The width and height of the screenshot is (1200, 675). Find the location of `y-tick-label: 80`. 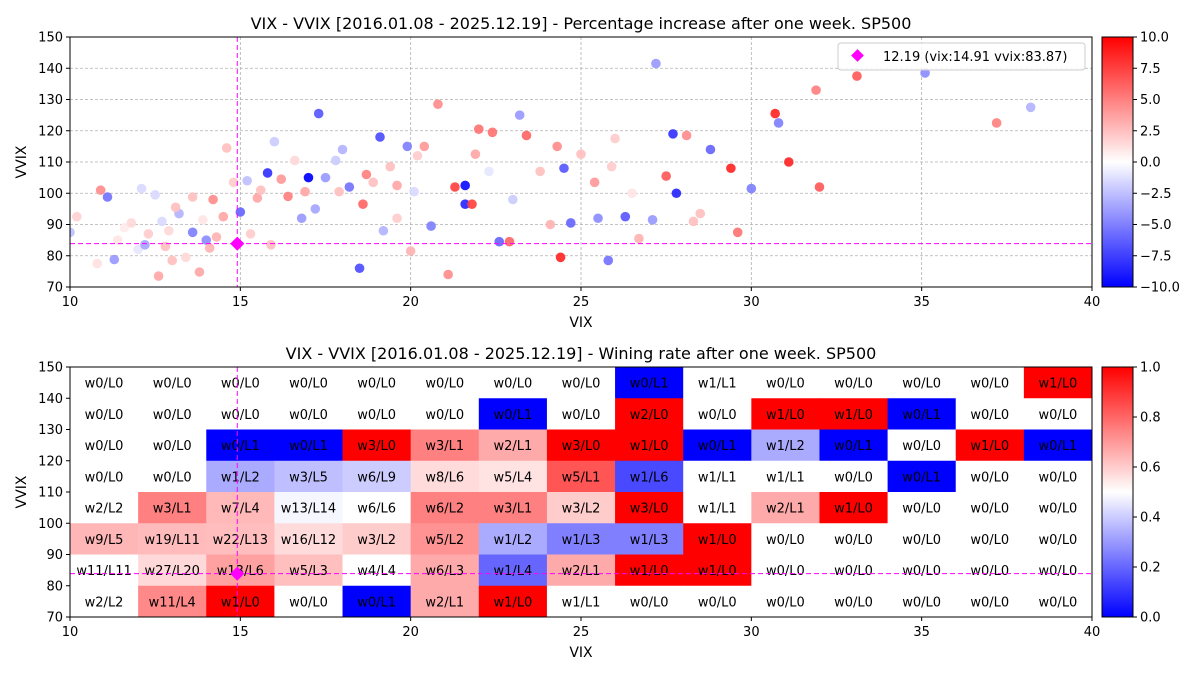

y-tick-label: 80 is located at coordinates (54, 586).